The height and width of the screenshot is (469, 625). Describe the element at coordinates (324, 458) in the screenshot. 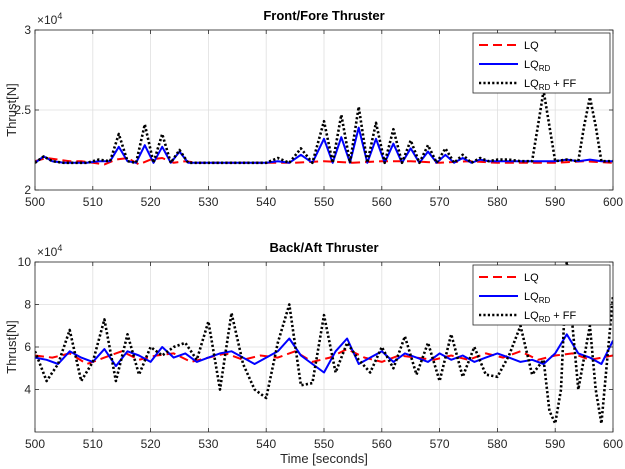

I see `x-axis-label: Time [seconds]` at that location.